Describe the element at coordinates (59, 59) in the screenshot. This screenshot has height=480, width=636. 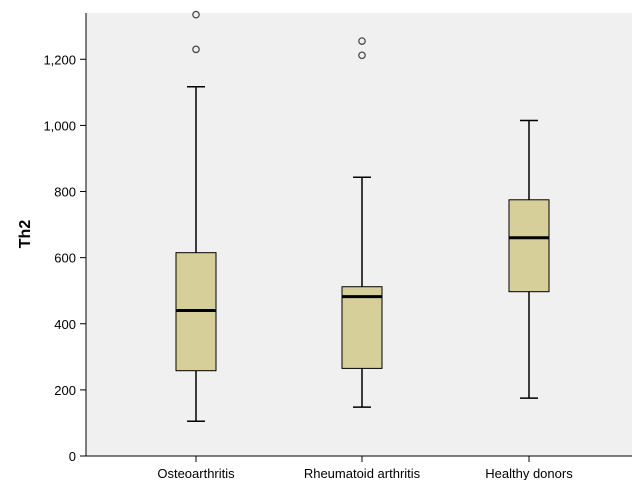
I see `y-tick-label: 1,200` at that location.